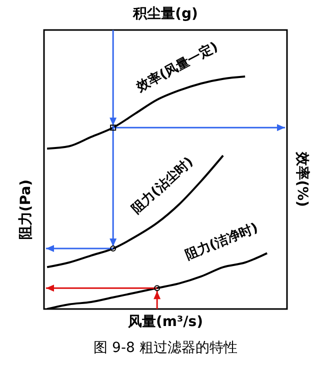 Image resolution: width=332 pixels, height=367 pixels. I want to click on text: 阻力(沾尘时), so click(162, 186).